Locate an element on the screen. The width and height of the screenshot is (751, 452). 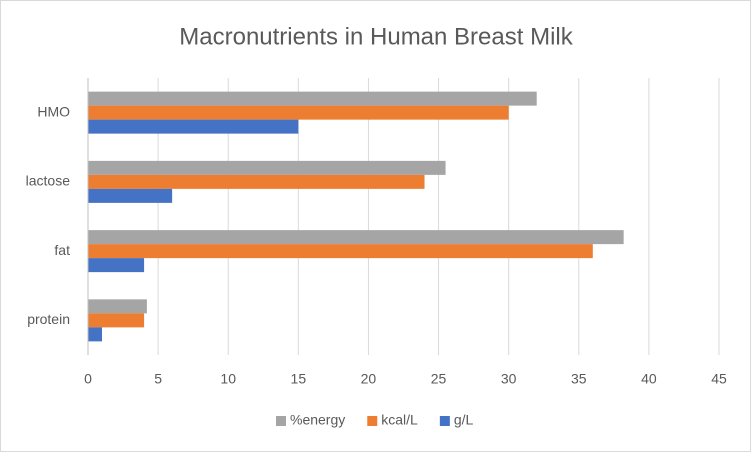
y-tick-label: lactose is located at coordinates (48, 181).